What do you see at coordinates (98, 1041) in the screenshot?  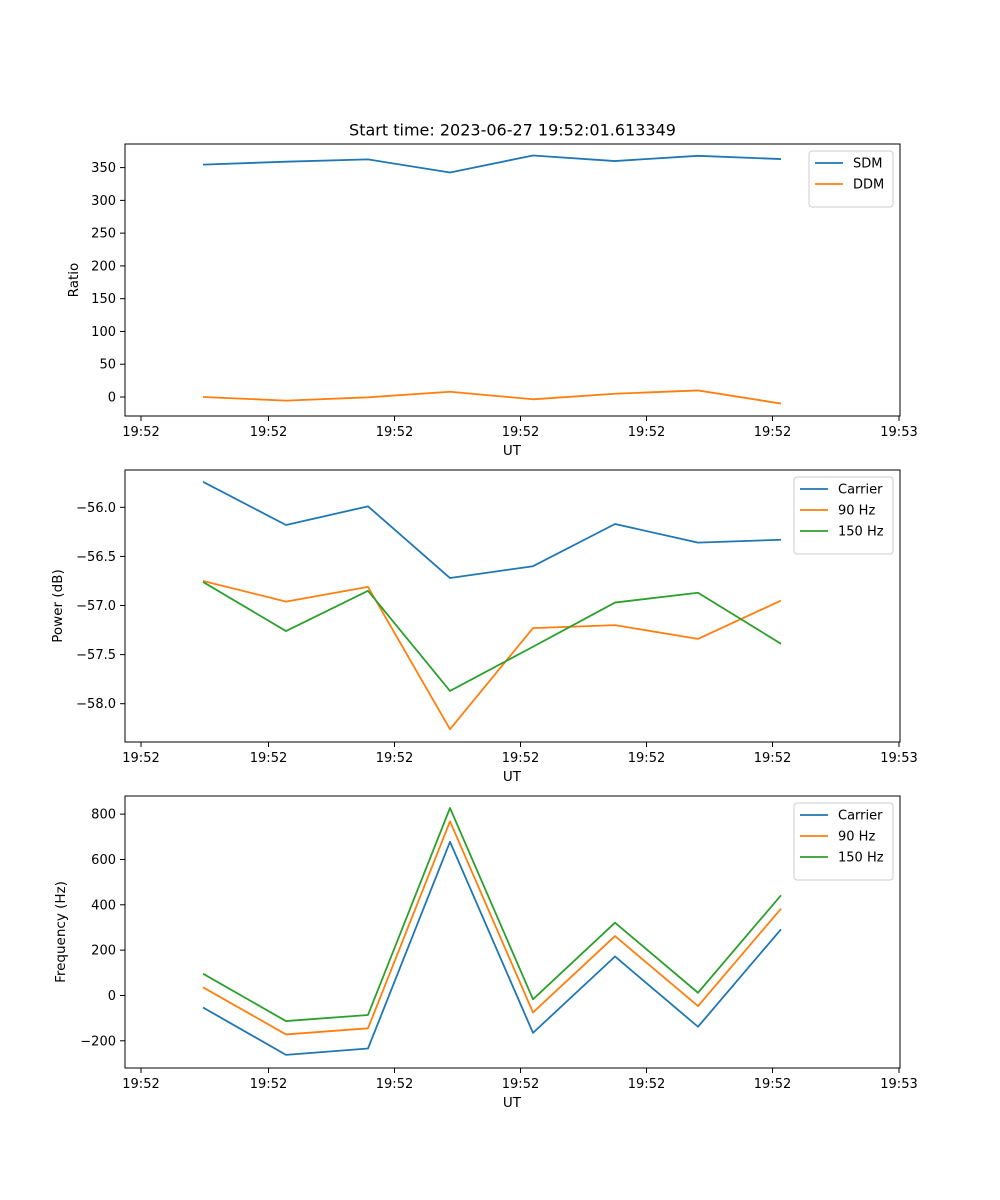 I see `y-tick-label: −200` at bounding box center [98, 1041].